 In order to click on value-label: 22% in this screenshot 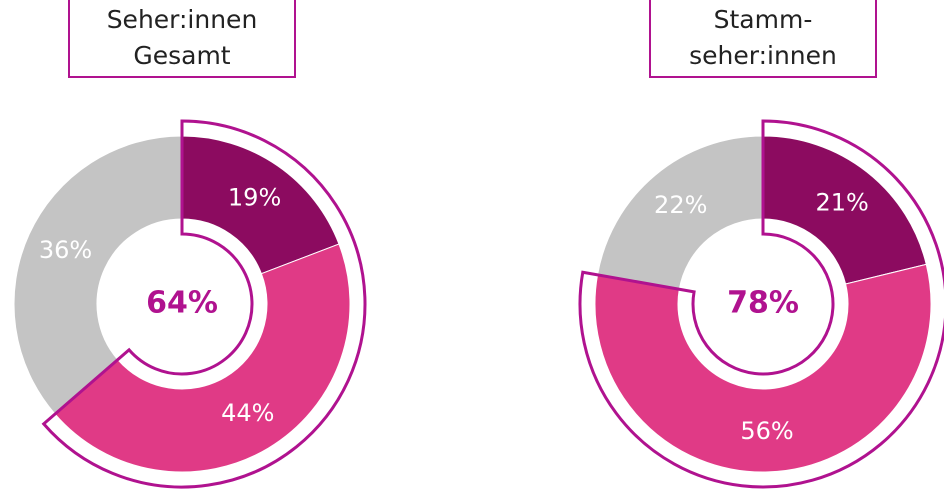, I will do `click(680, 205)`.